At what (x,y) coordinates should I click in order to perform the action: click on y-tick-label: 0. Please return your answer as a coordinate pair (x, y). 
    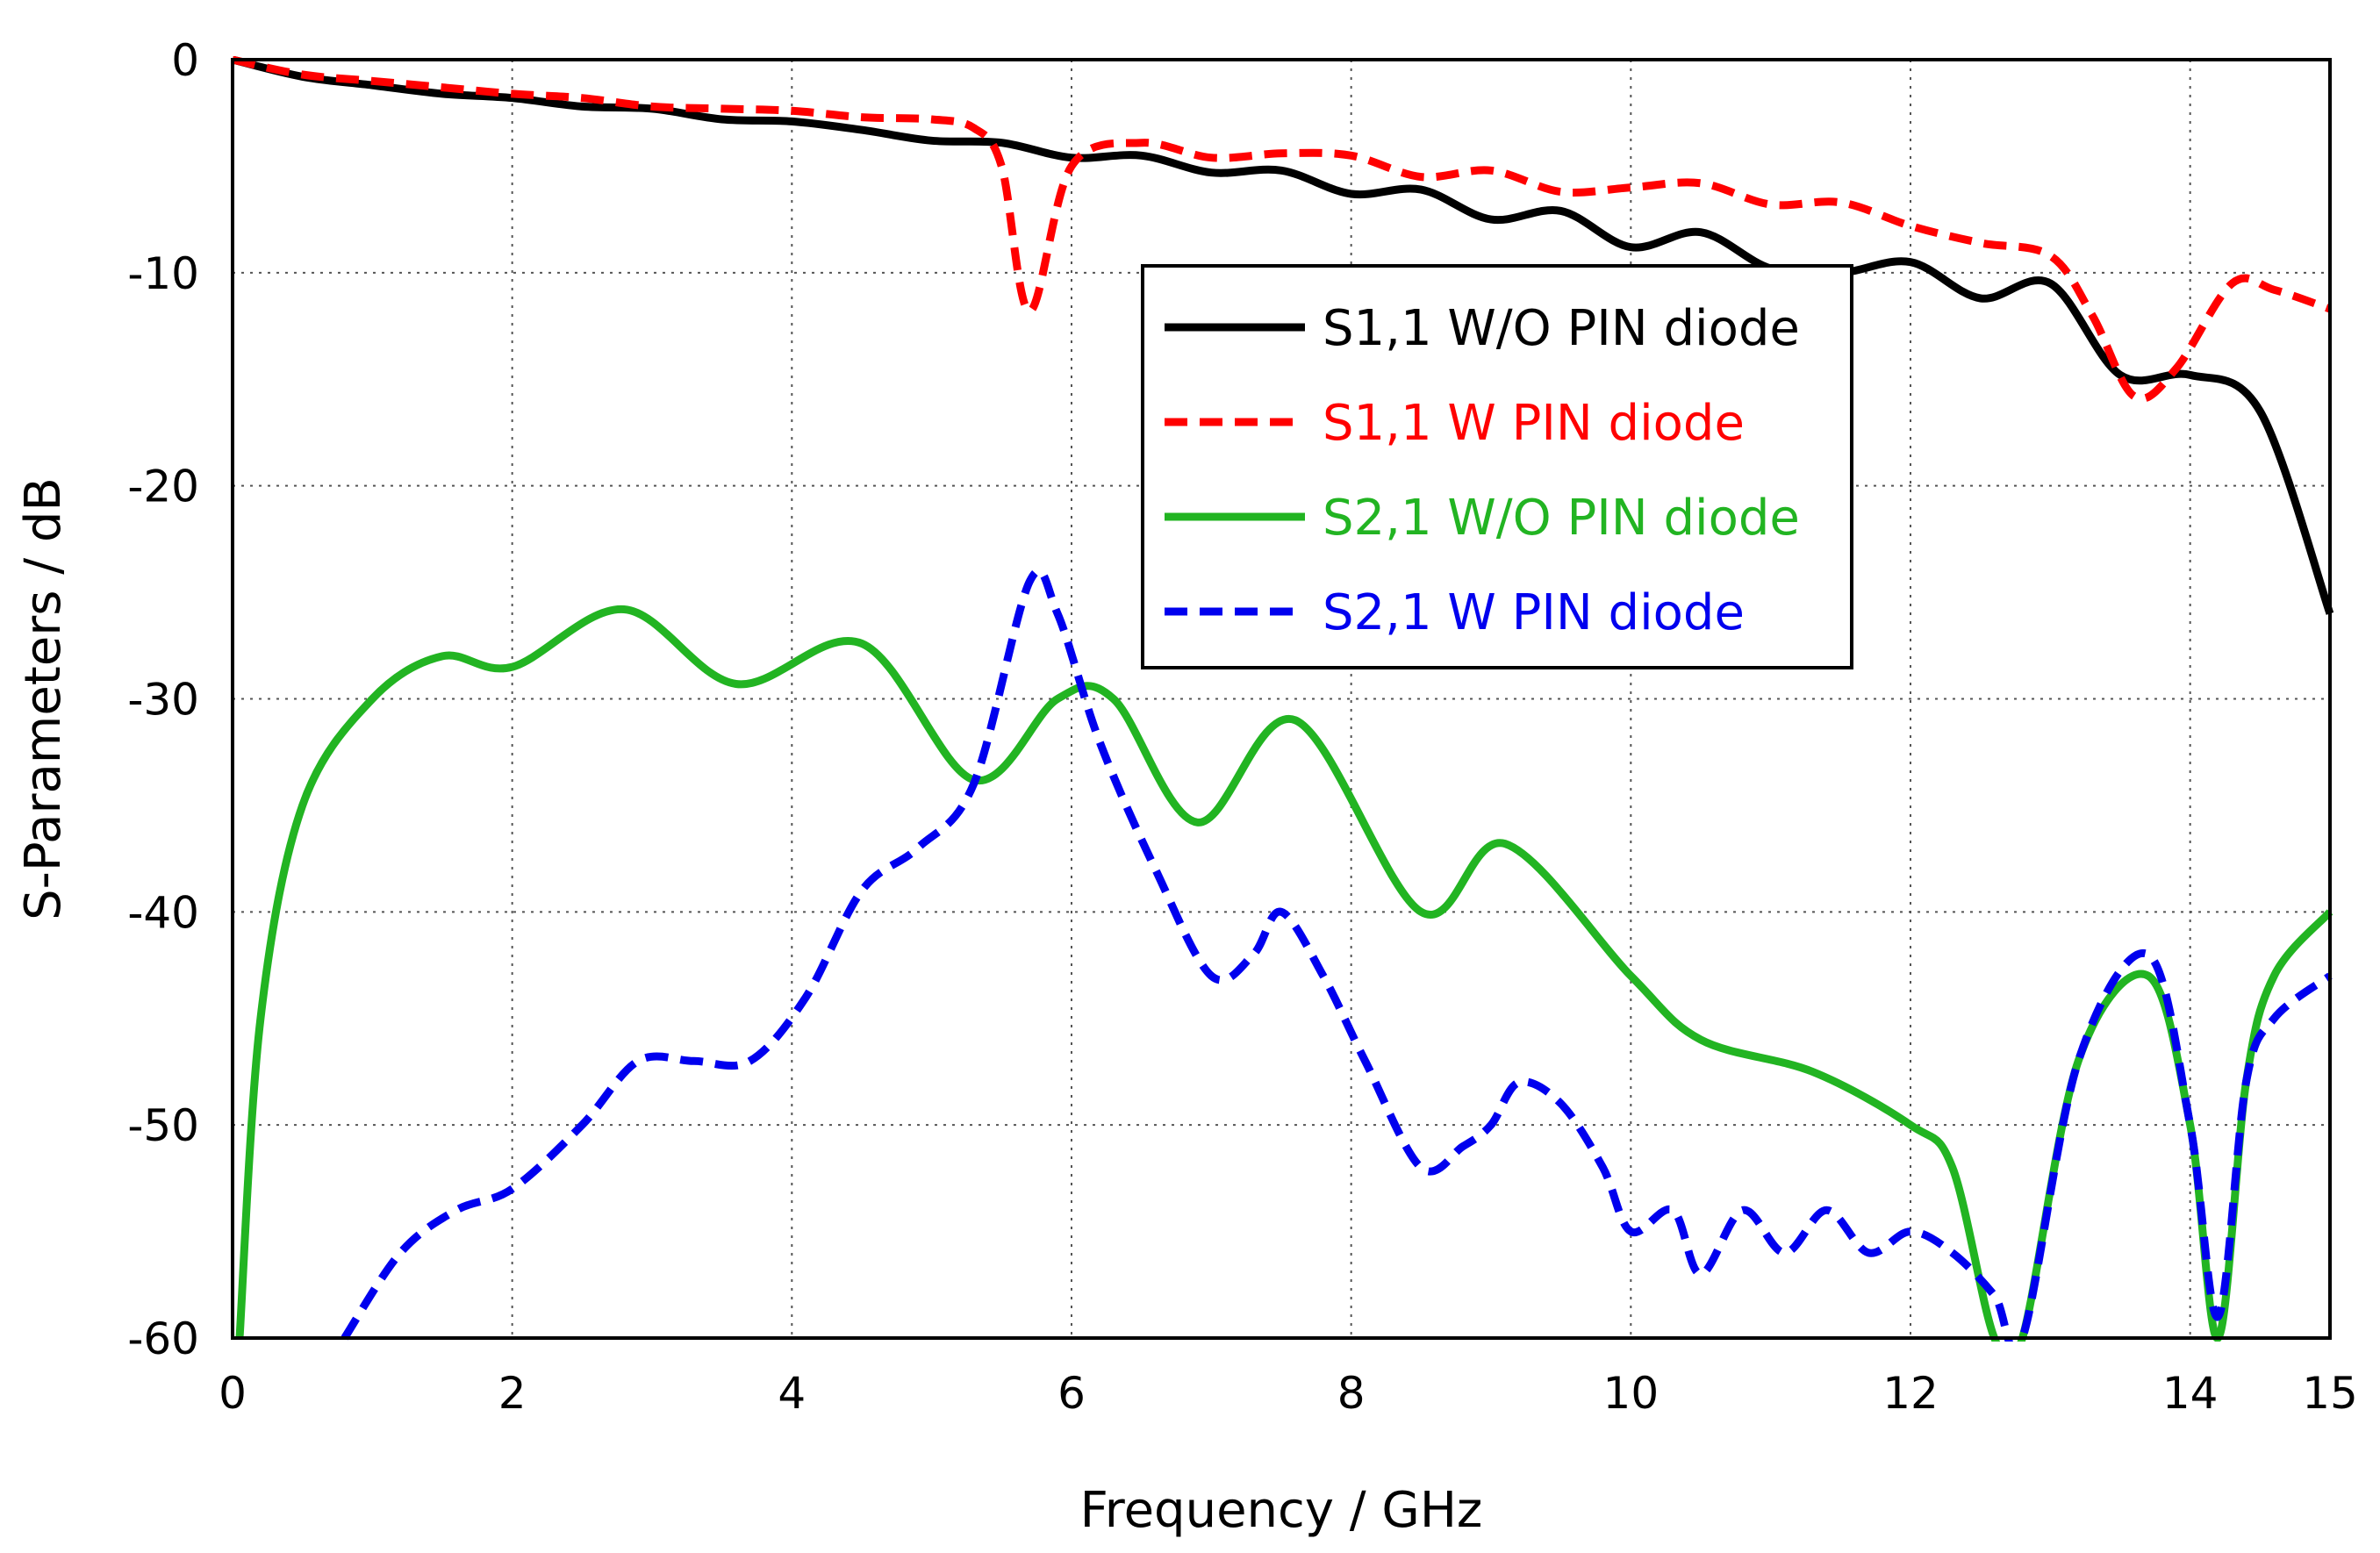
    Looking at the image, I should click on (185, 60).